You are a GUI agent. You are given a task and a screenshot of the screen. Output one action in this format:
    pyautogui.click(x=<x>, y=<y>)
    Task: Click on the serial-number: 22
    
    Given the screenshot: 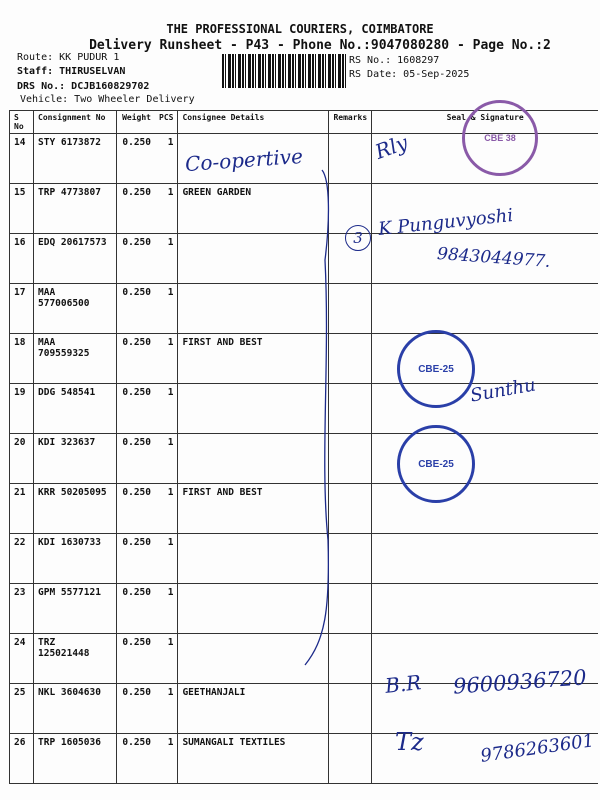 What is the action you would take?
    pyautogui.click(x=21, y=558)
    